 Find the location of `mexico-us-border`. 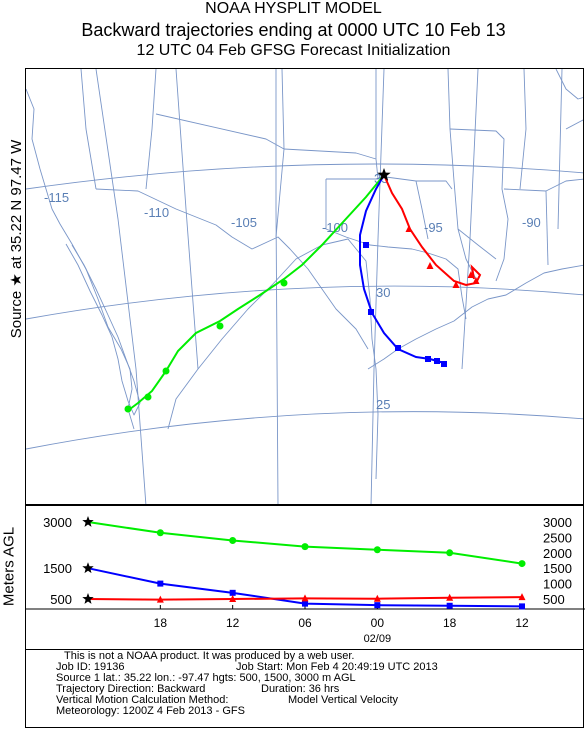

mexico-us-border is located at coordinates (232, 269).